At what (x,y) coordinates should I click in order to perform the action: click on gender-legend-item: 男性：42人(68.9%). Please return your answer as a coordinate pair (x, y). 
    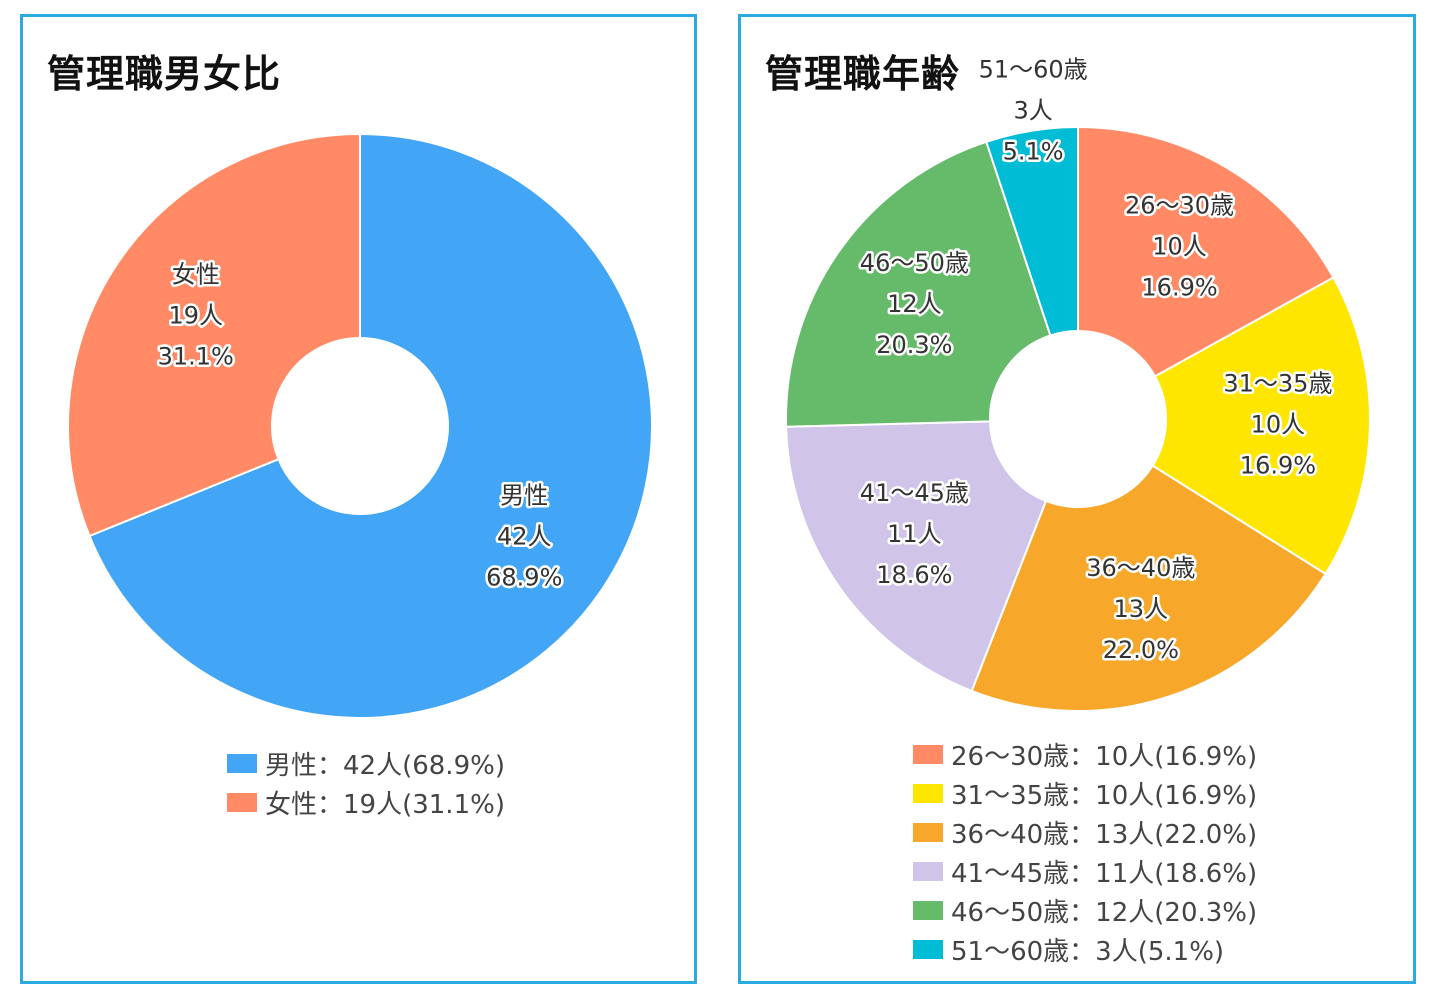
    Looking at the image, I should click on (366, 763).